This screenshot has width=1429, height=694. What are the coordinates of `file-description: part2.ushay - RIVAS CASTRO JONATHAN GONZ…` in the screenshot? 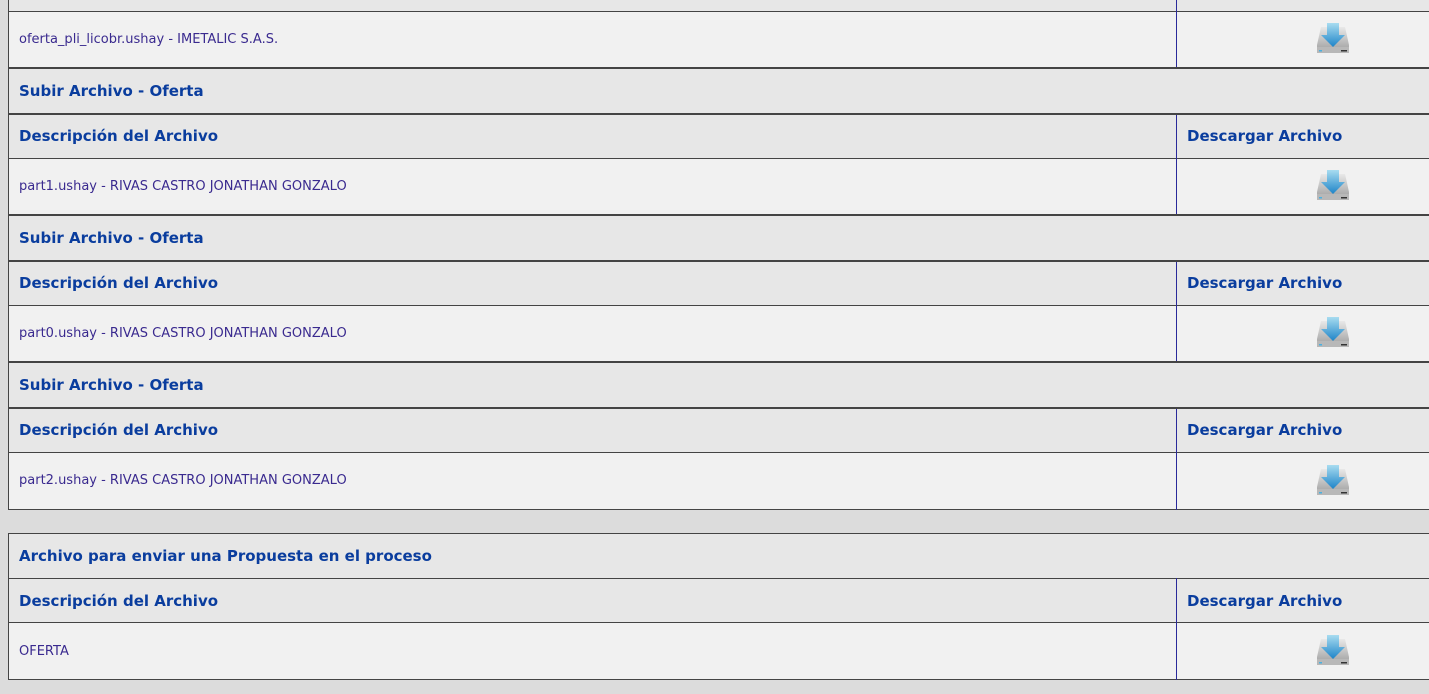 It's located at (592, 480).